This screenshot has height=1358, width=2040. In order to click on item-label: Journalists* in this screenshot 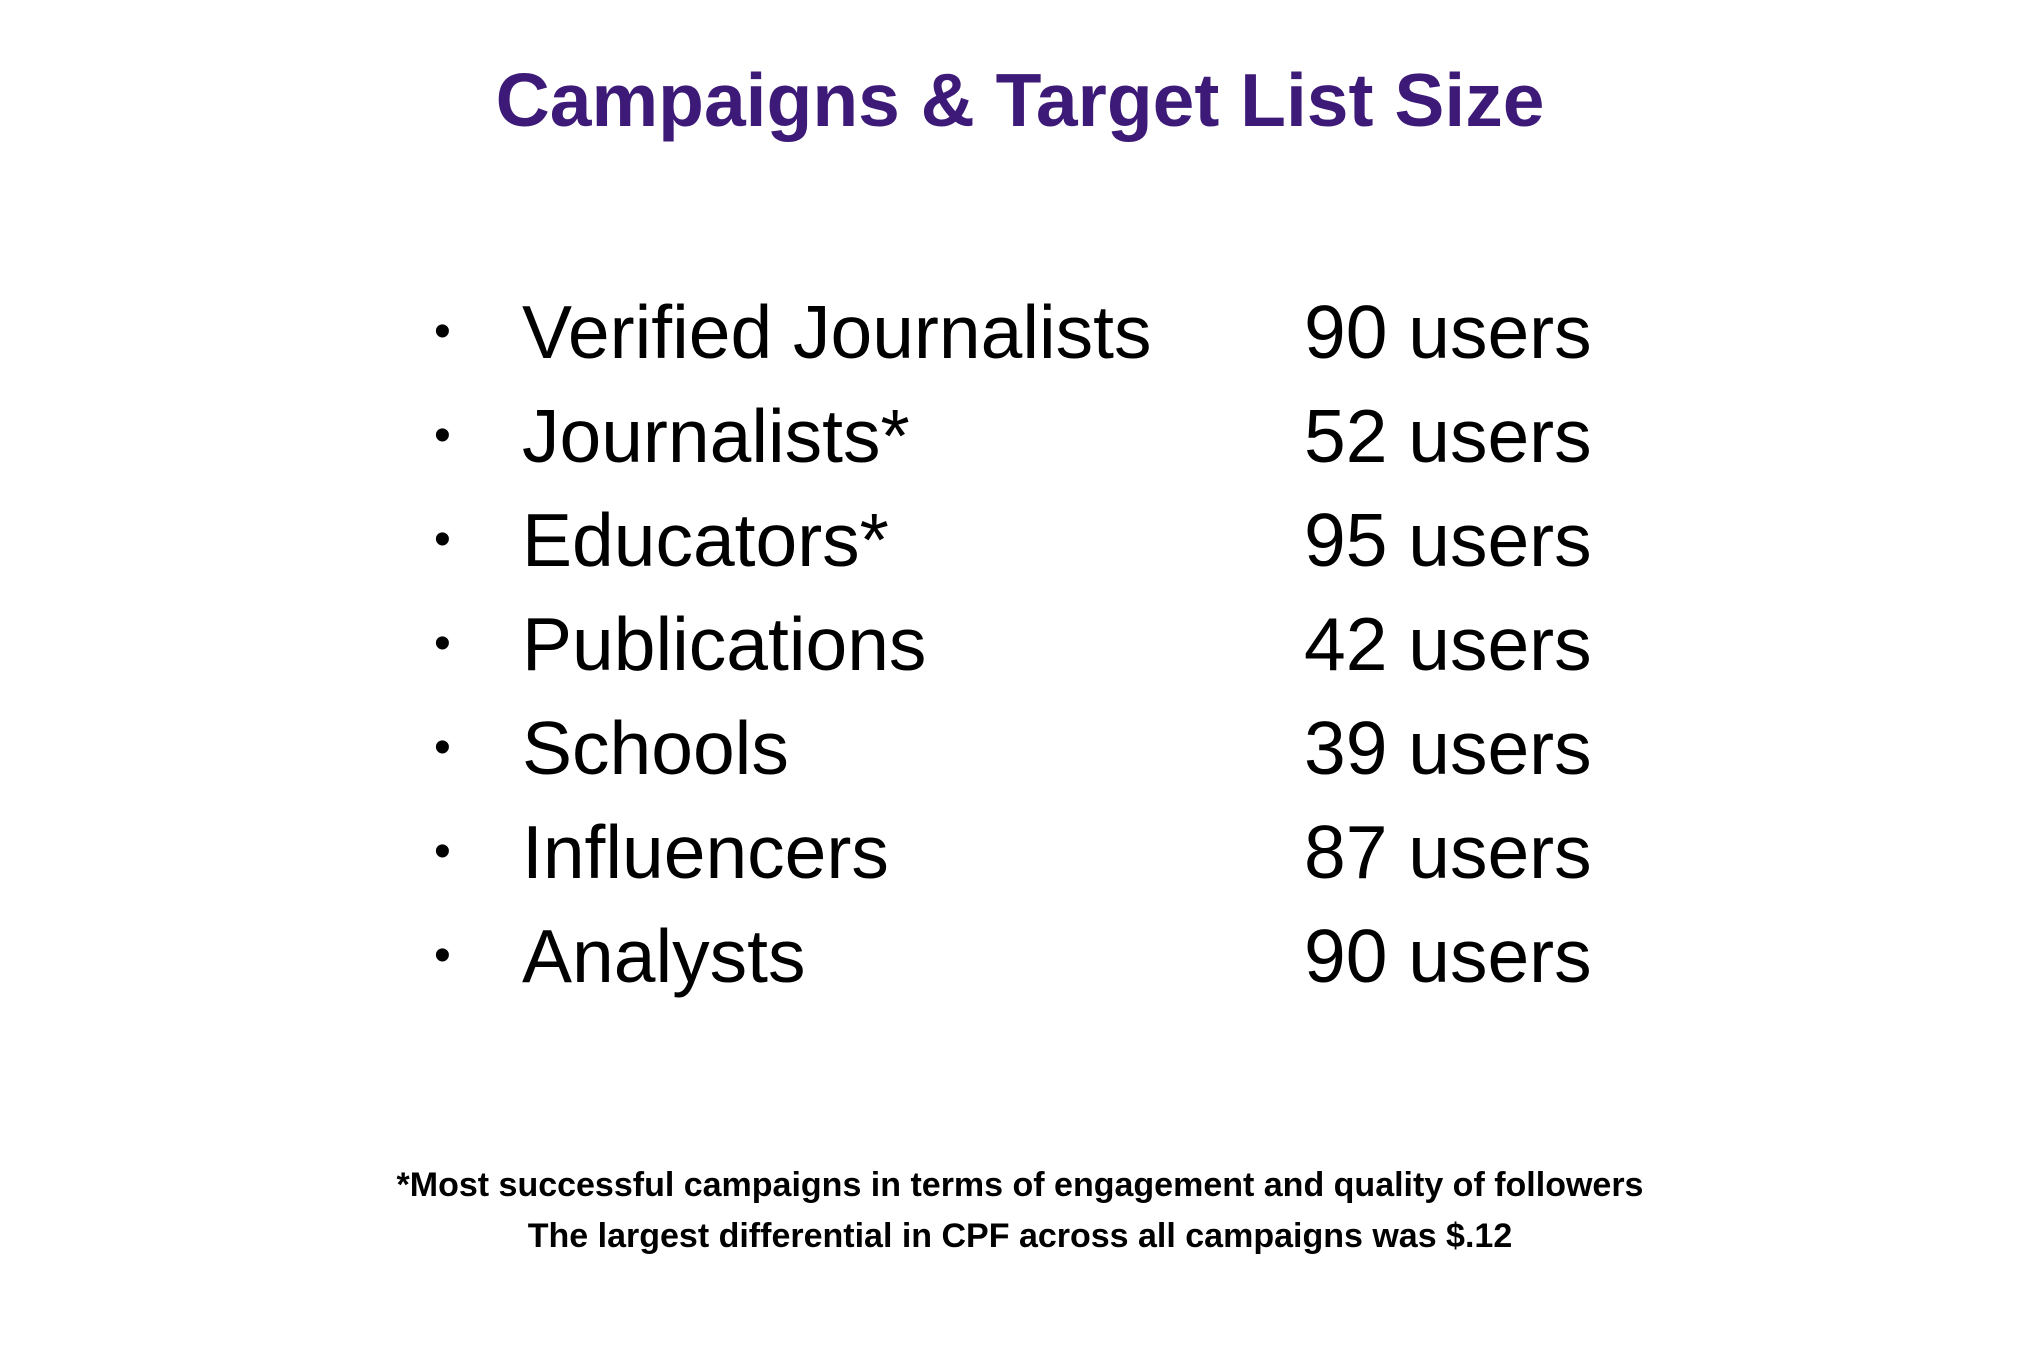, I will do `click(716, 436)`.